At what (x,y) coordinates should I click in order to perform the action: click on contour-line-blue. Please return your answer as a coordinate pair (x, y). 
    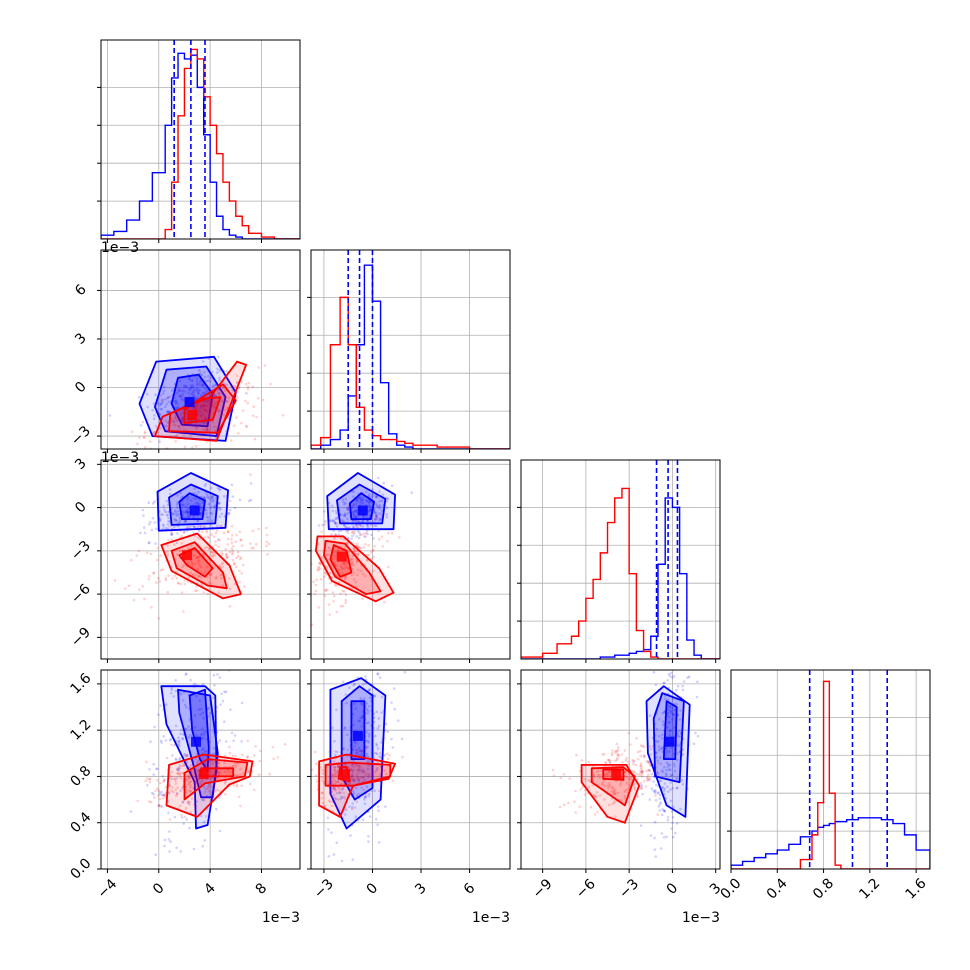
    Looking at the image, I should click on (670, 730).